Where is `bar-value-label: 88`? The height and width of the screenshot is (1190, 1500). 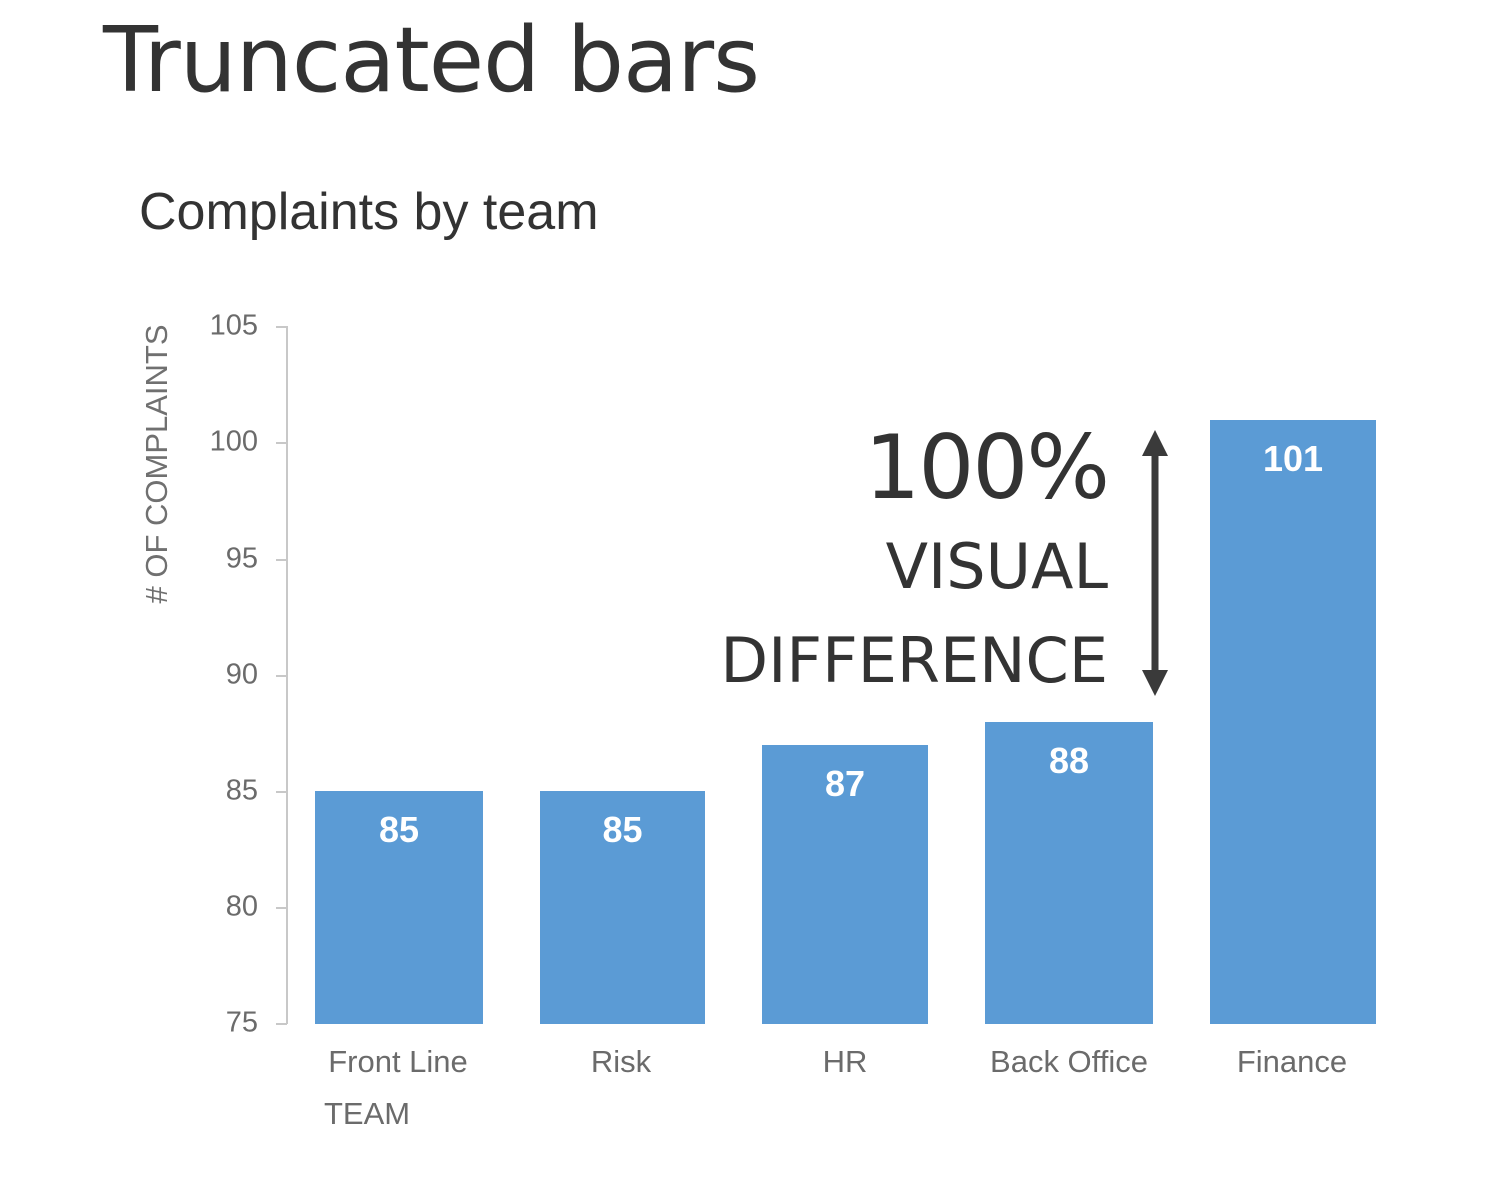 bar-value-label: 88 is located at coordinates (1069, 760).